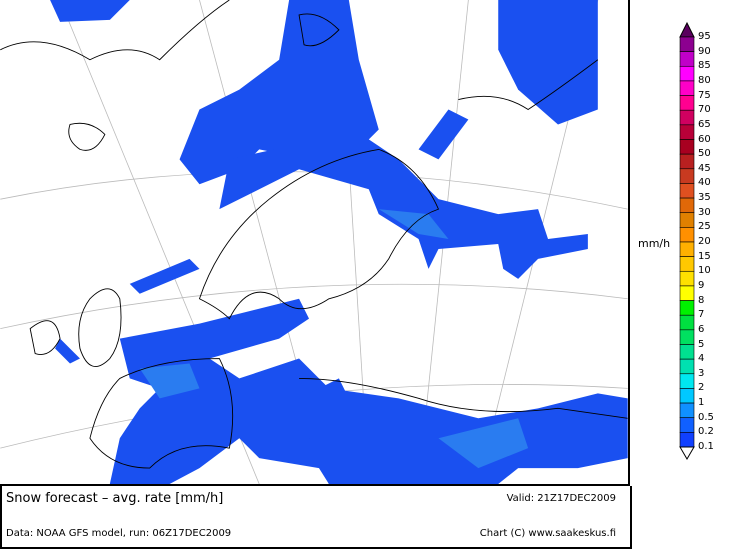  What do you see at coordinates (706, 446) in the screenshot?
I see `legend-label: 0.1` at bounding box center [706, 446].